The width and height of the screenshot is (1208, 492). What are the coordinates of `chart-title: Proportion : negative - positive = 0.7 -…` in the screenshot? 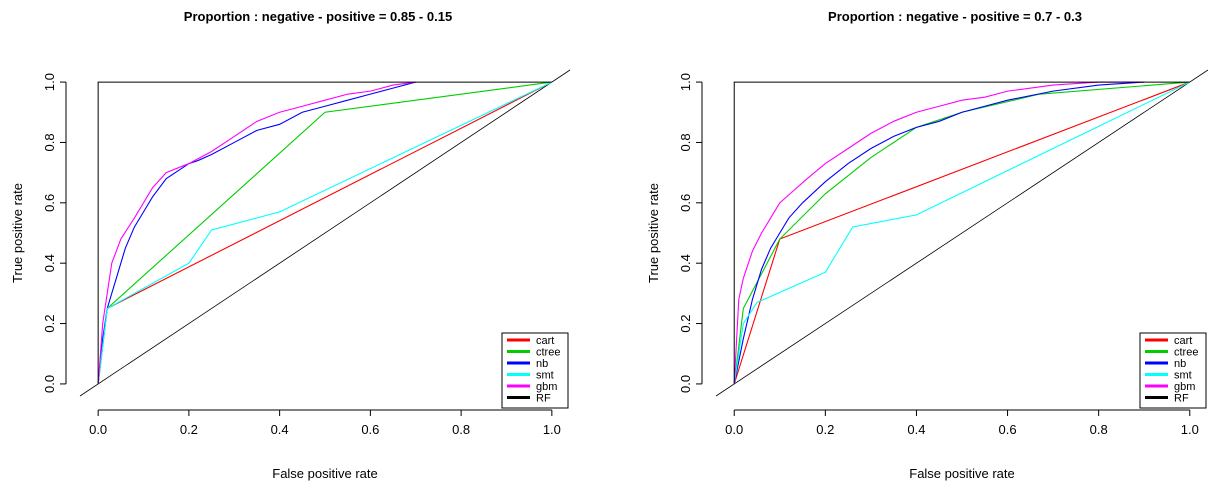 It's located at (955, 16).